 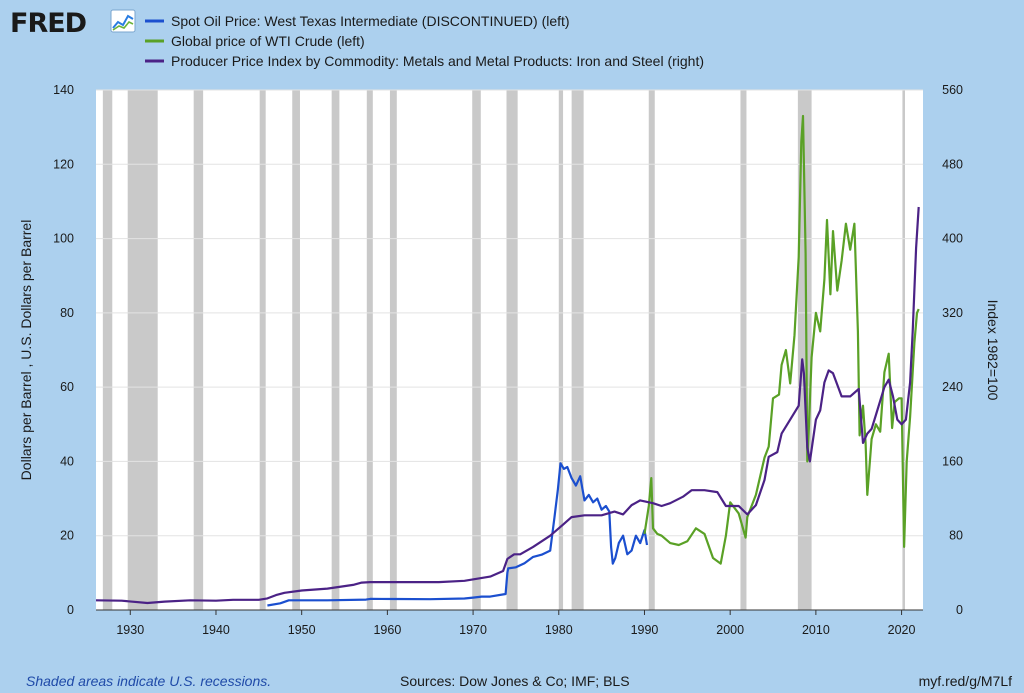 What do you see at coordinates (148, 681) in the screenshot?
I see `recession-note: Shaded areas indicate U.S. recessions.` at bounding box center [148, 681].